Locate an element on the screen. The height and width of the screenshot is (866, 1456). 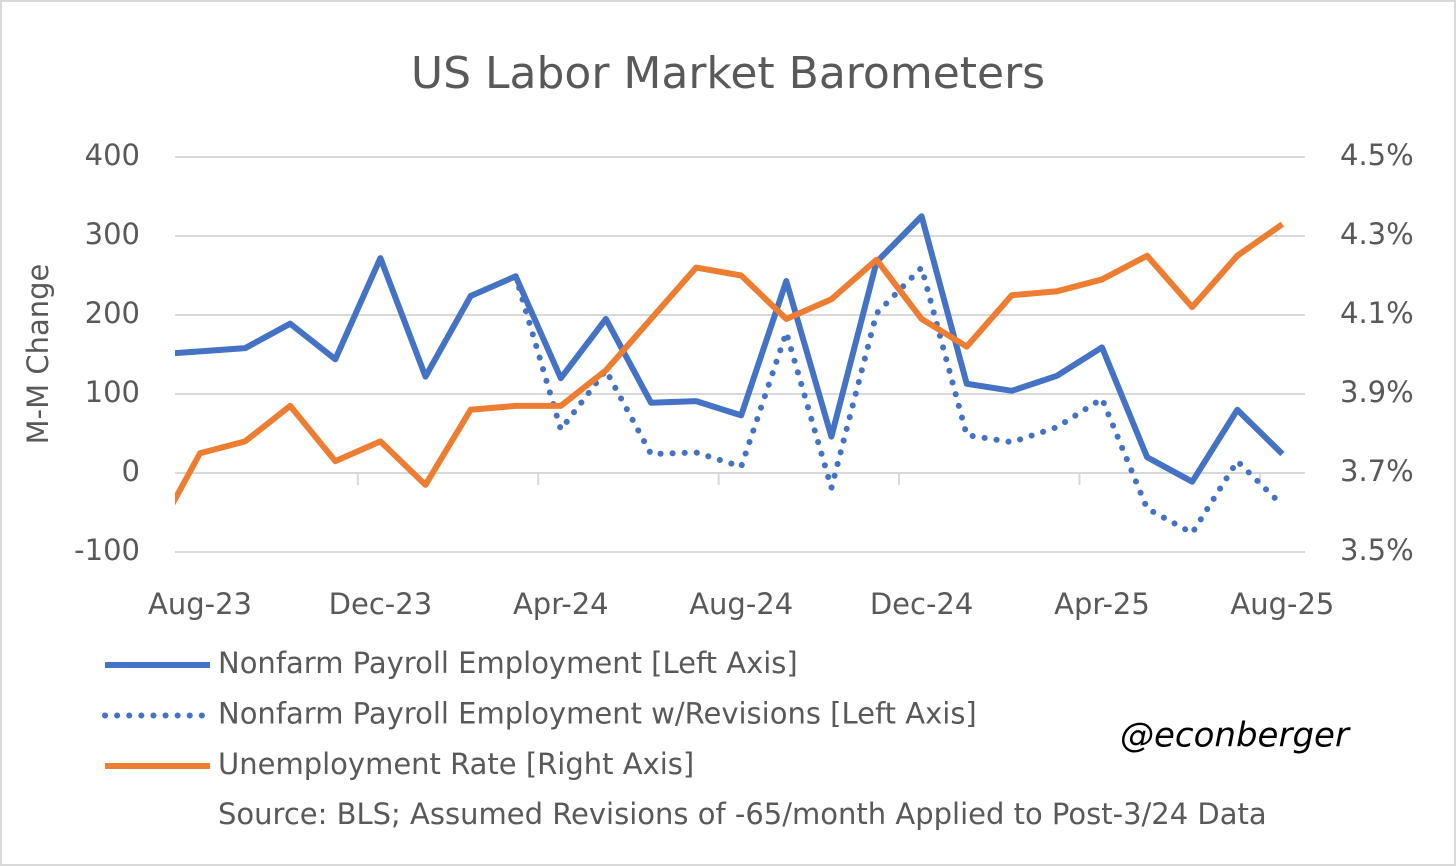
y-tick-label: 400 is located at coordinates (112, 155).